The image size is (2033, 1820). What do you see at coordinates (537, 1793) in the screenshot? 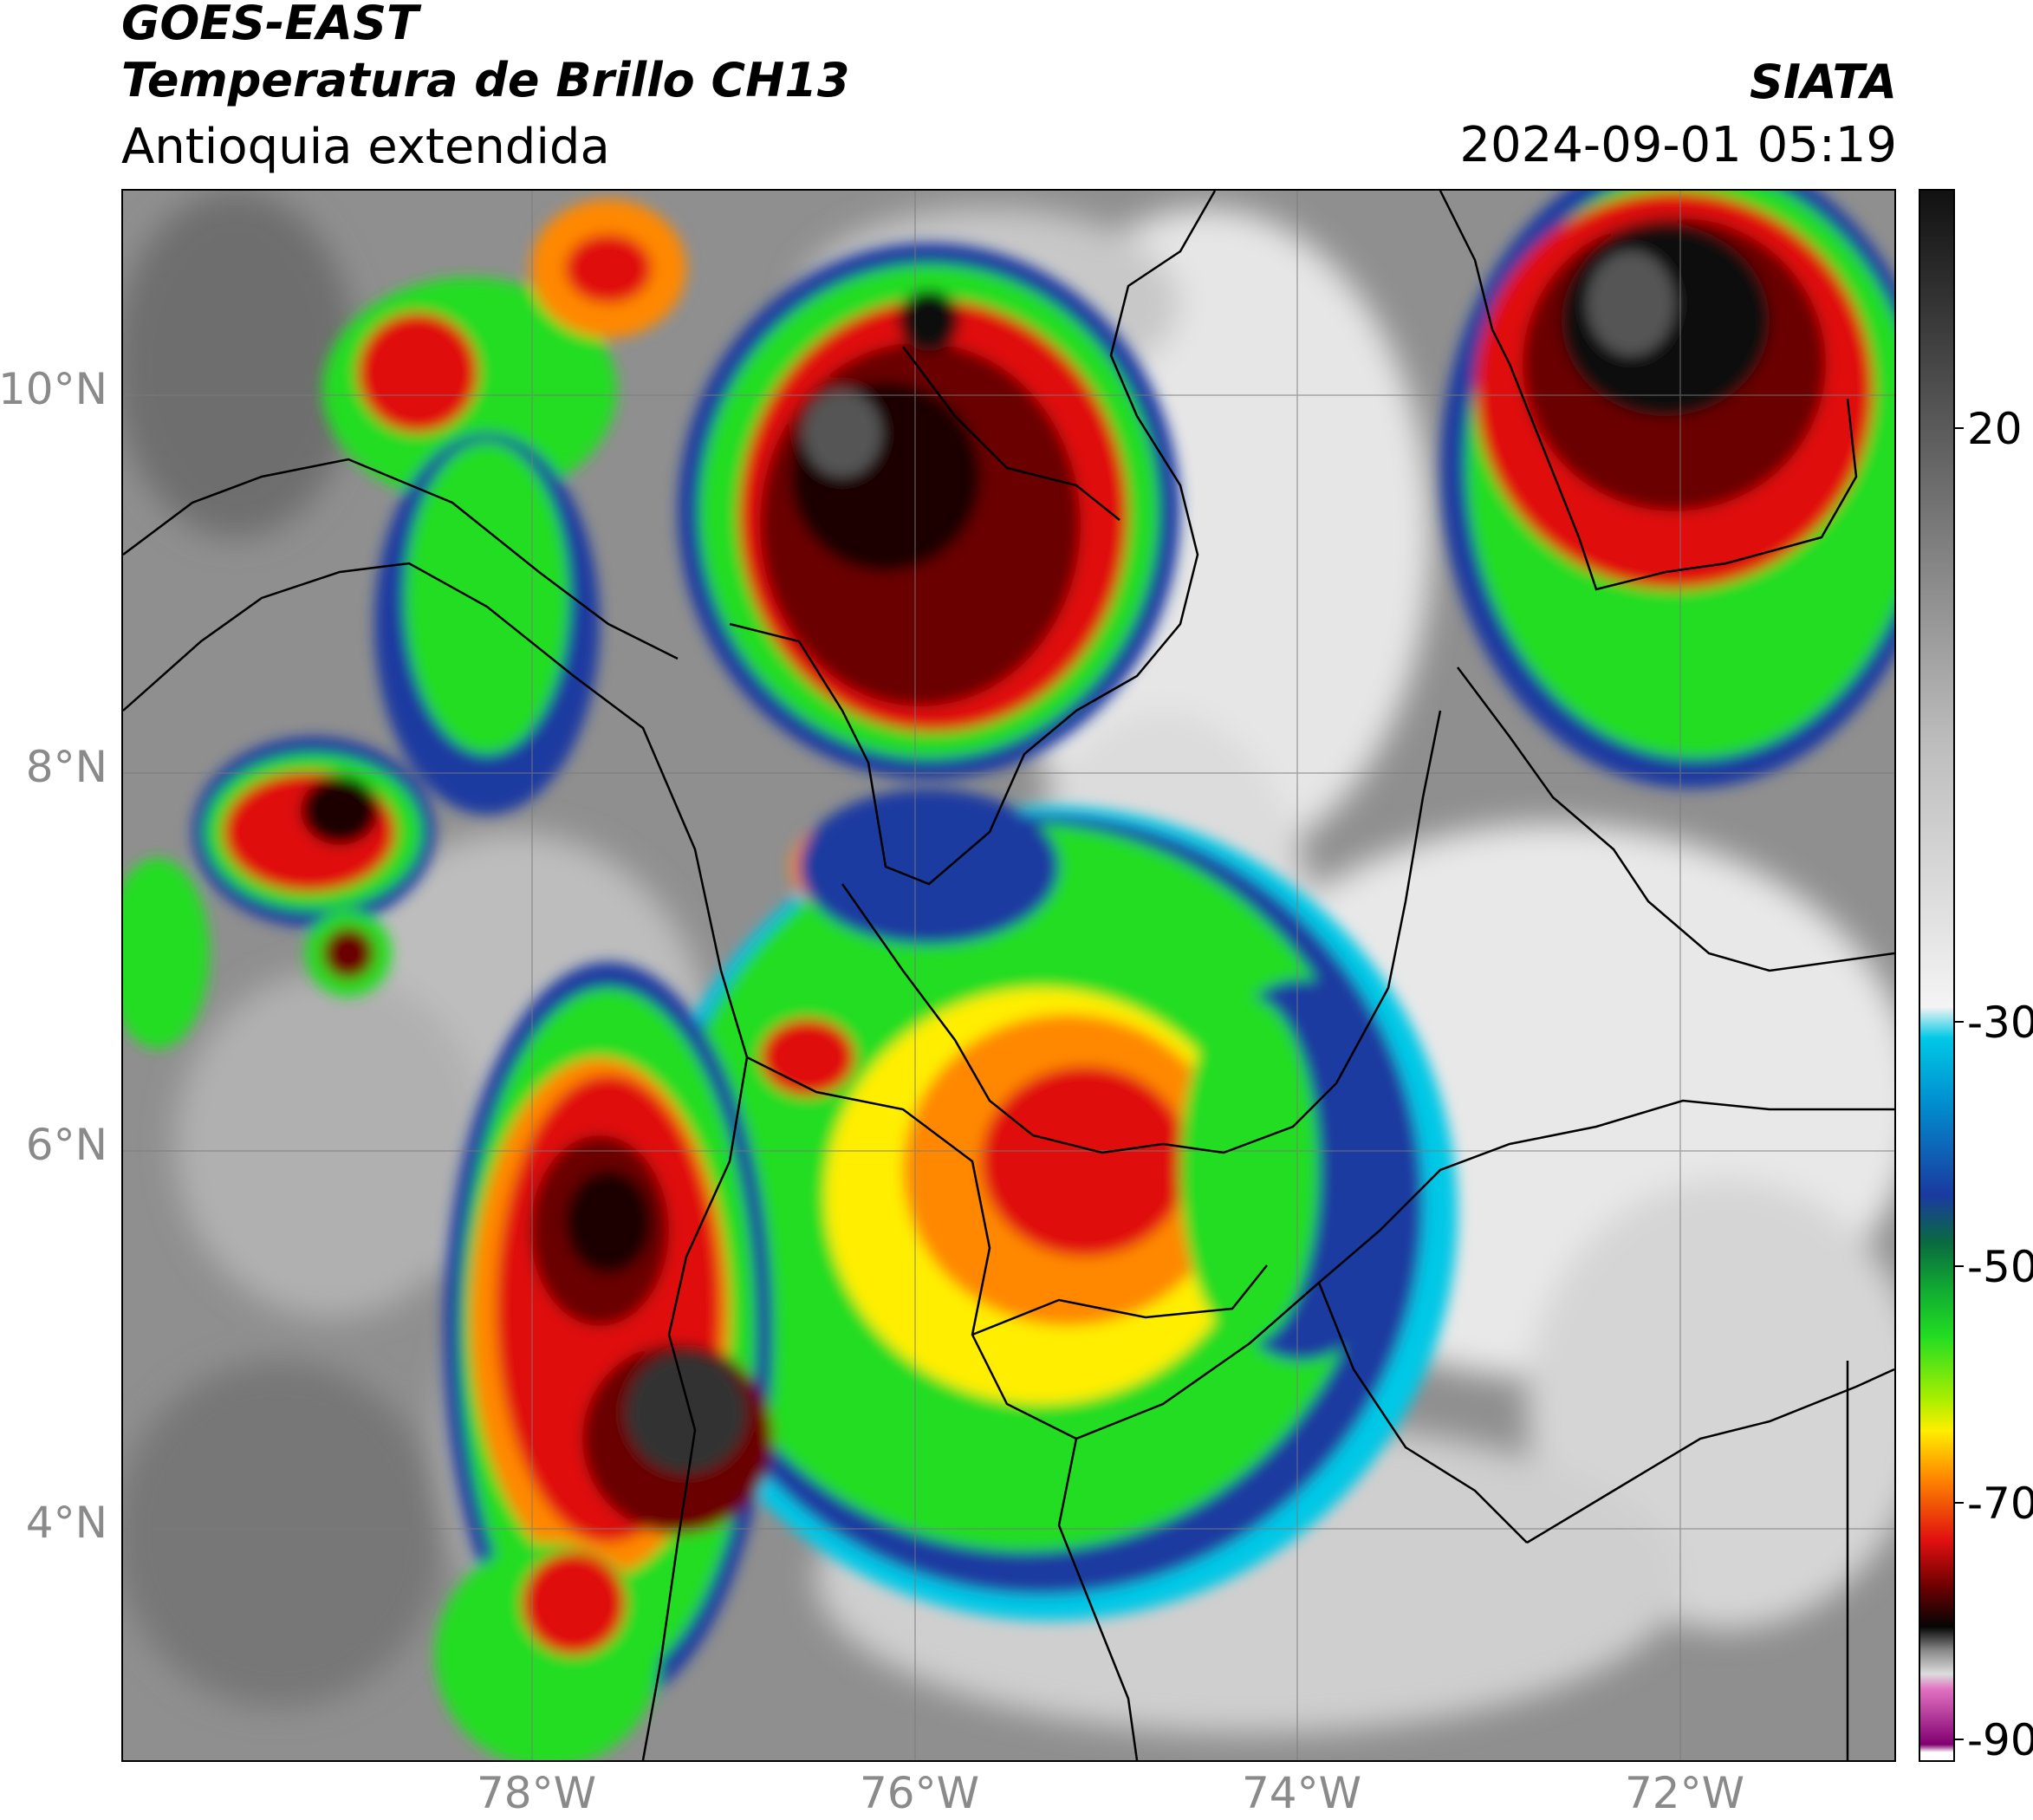
I see `lon-label-78w: 78°W` at bounding box center [537, 1793].